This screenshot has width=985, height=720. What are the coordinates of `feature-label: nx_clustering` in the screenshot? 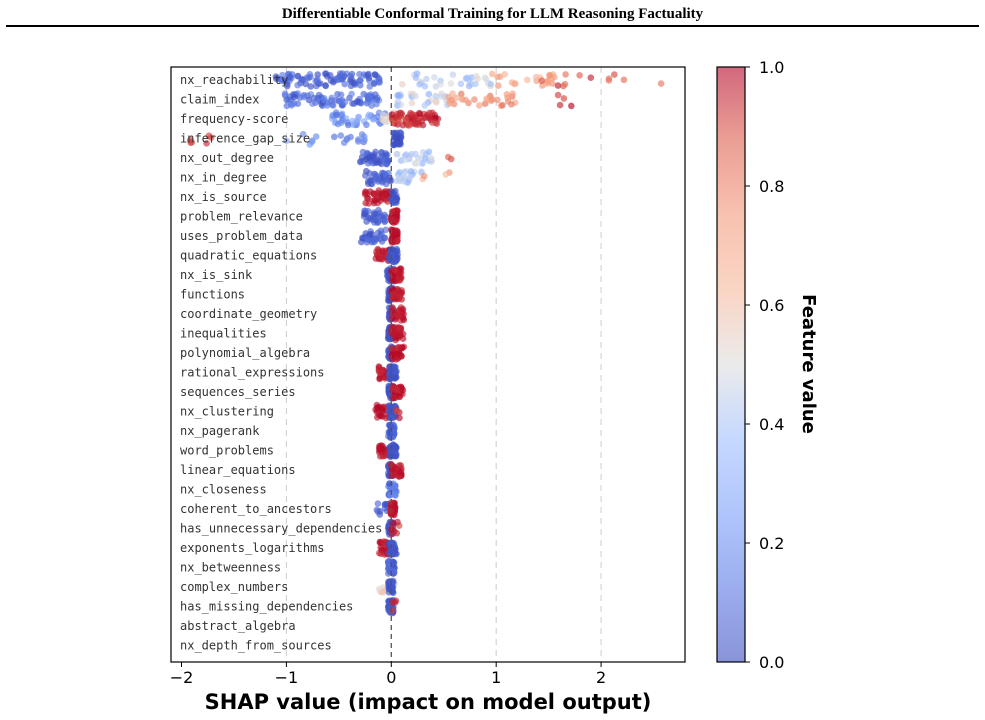 It's located at (227, 412).